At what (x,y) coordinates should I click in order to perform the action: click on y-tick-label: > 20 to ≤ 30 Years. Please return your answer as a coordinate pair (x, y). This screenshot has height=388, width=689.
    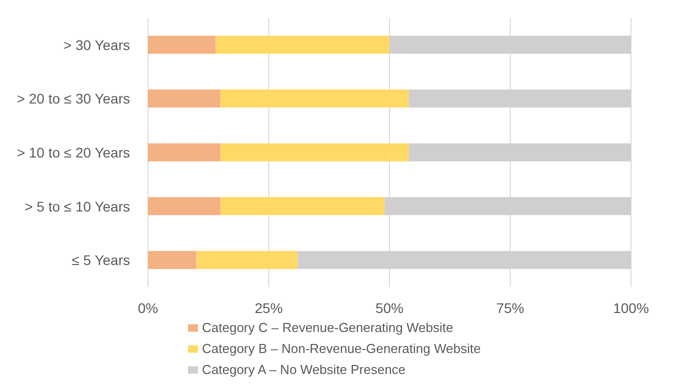
    Looking at the image, I should click on (73, 98).